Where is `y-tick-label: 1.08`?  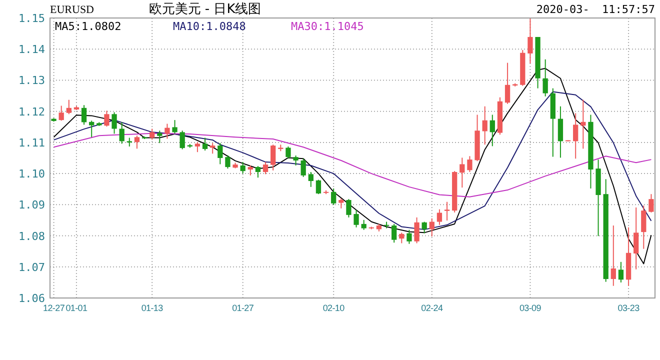
y-tick-label: 1.08 is located at coordinates (31, 236).